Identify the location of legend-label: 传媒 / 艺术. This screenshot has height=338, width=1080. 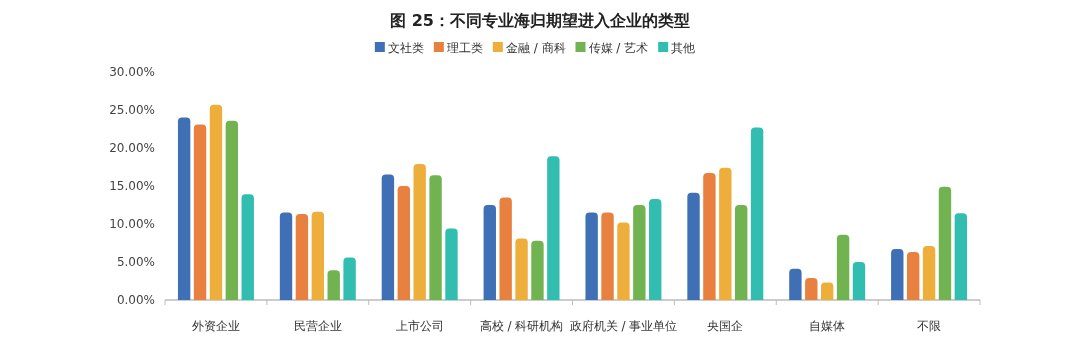
(618, 48).